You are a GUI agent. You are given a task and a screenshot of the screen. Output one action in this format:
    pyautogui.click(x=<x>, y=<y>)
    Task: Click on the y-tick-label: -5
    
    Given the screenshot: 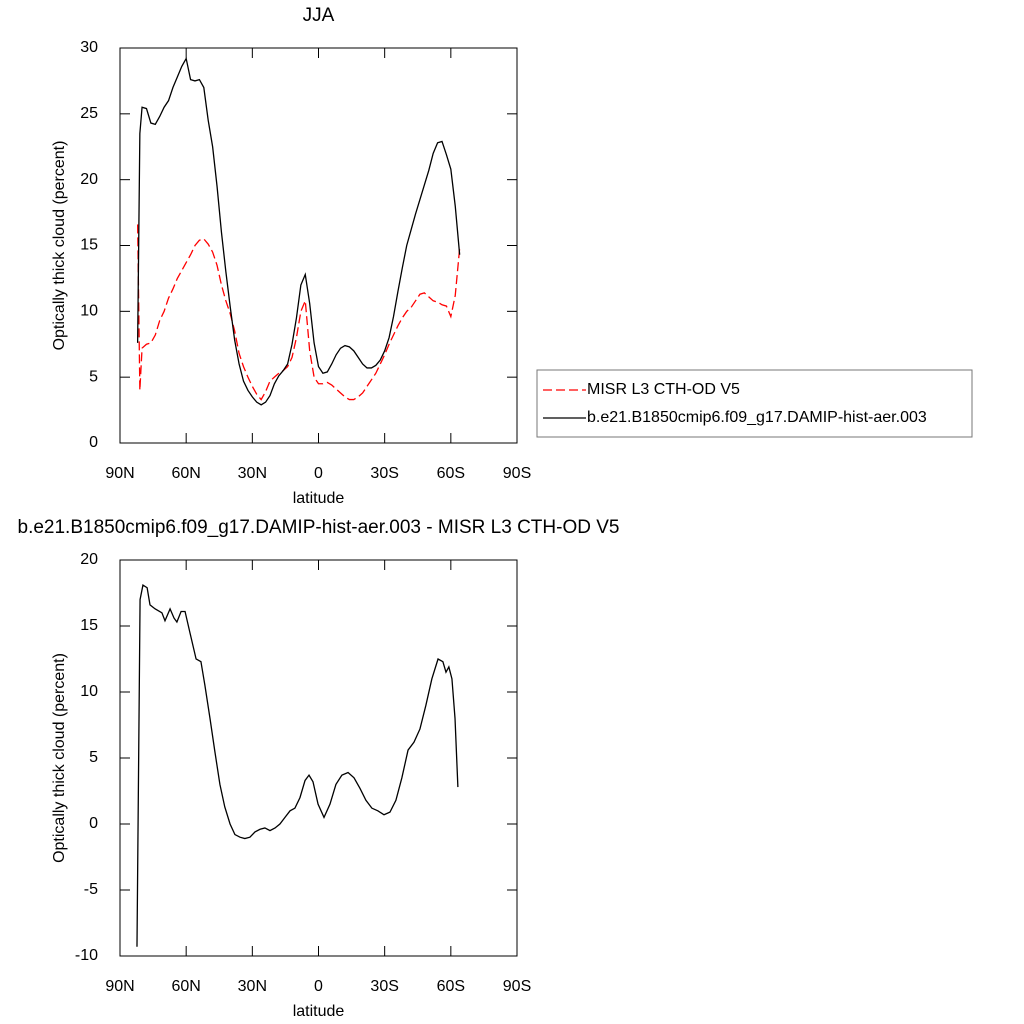 What is the action you would take?
    pyautogui.click(x=91, y=889)
    